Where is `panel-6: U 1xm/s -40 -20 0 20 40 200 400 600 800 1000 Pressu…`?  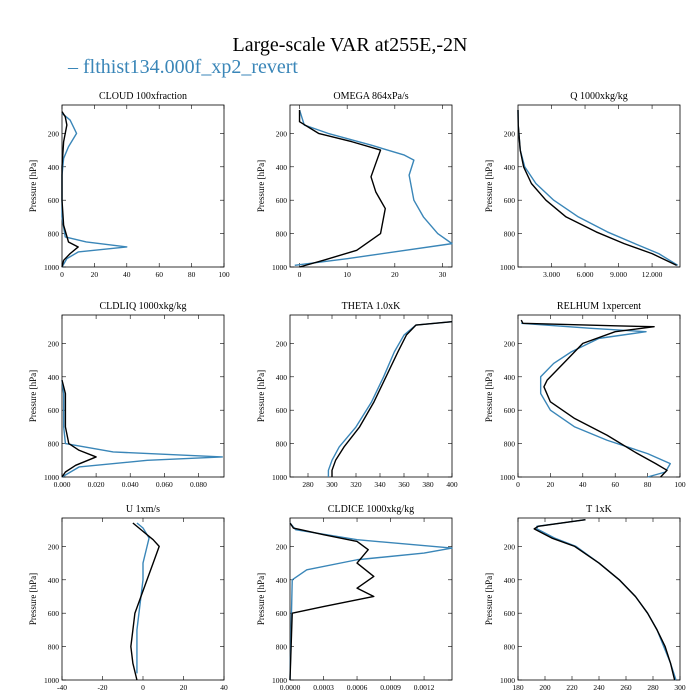 panel-6: U 1xm/s -40 -20 0 20 40 200 400 600 800 1000 Pressu… is located at coordinates (128, 598).